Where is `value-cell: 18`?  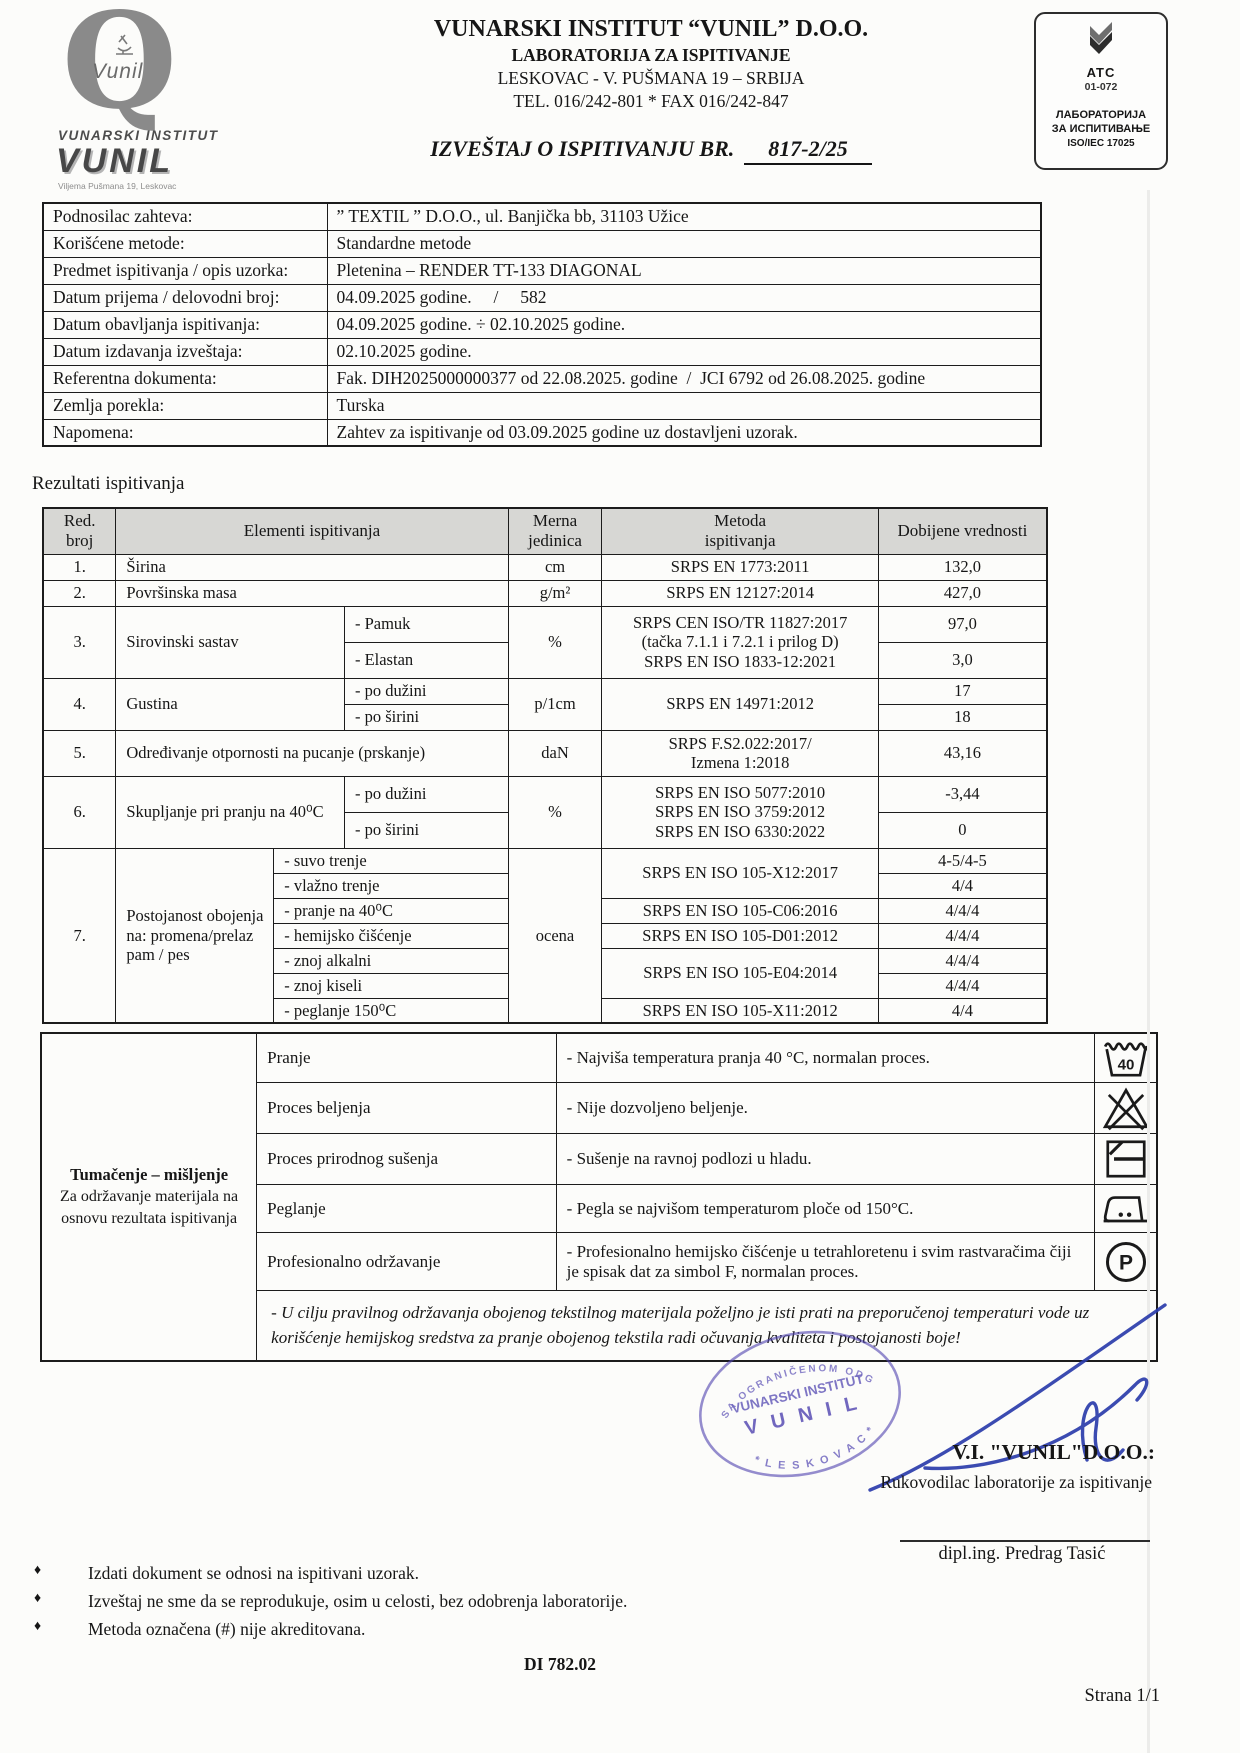
value-cell: 18 is located at coordinates (962, 717).